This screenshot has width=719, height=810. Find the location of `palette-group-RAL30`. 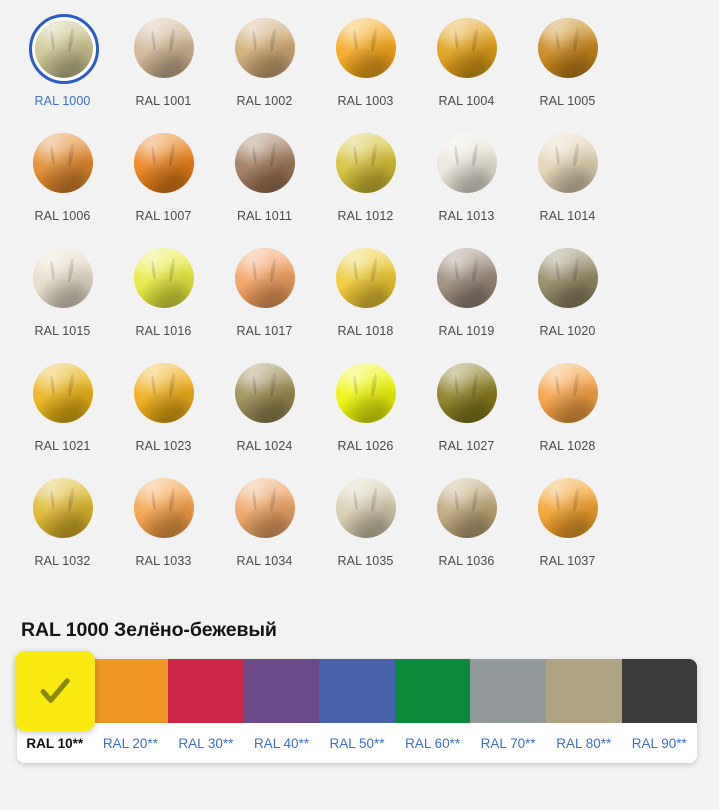

palette-group-RAL30 is located at coordinates (206, 691).